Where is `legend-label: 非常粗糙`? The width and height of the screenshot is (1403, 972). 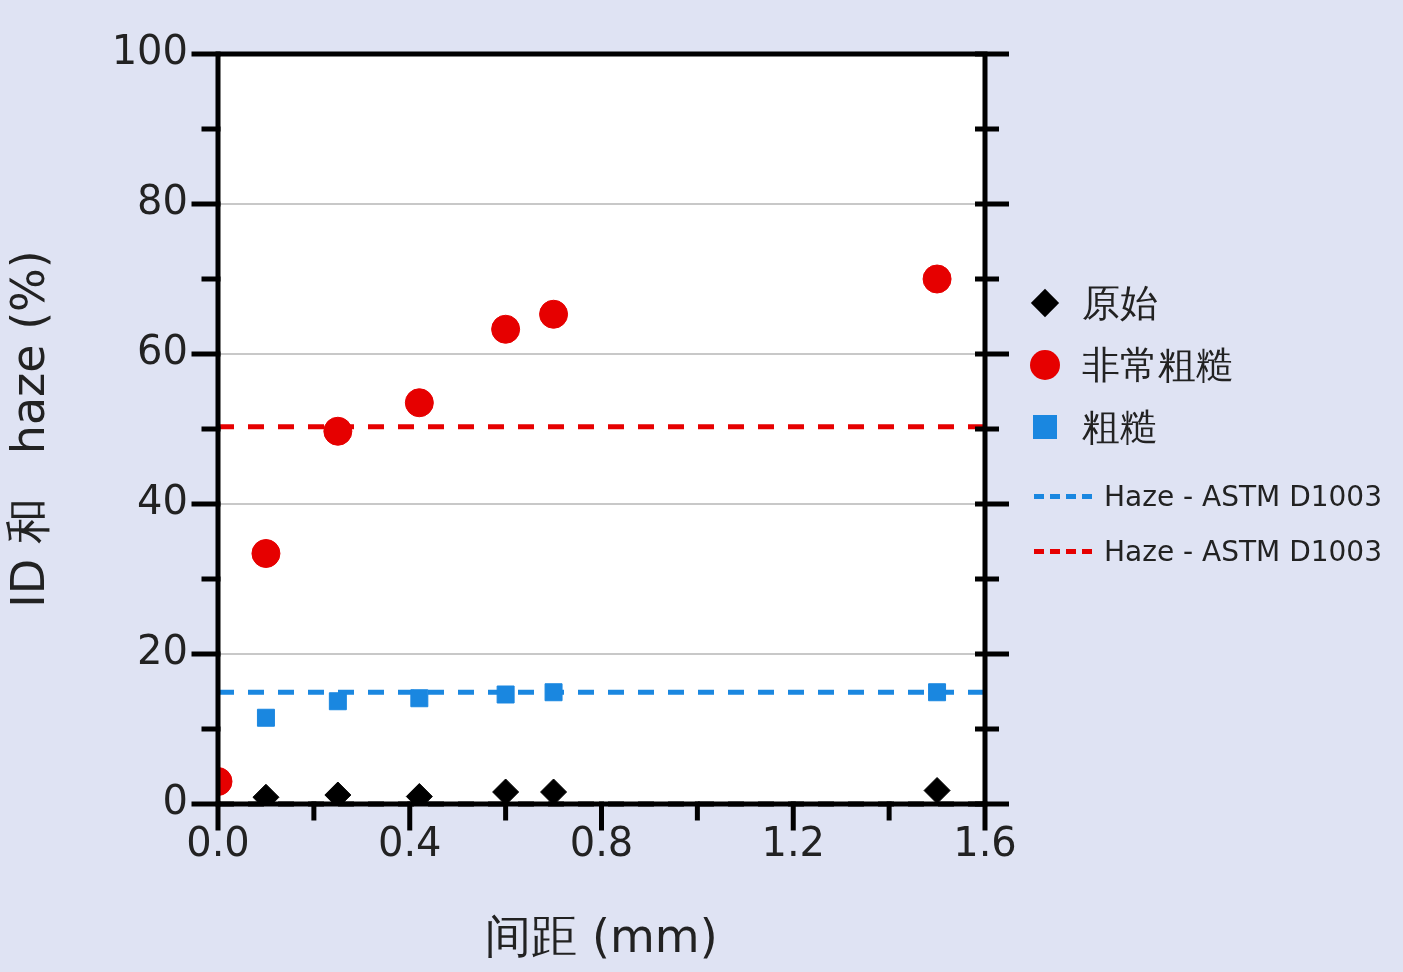 legend-label: 非常粗糙 is located at coordinates (1158, 365).